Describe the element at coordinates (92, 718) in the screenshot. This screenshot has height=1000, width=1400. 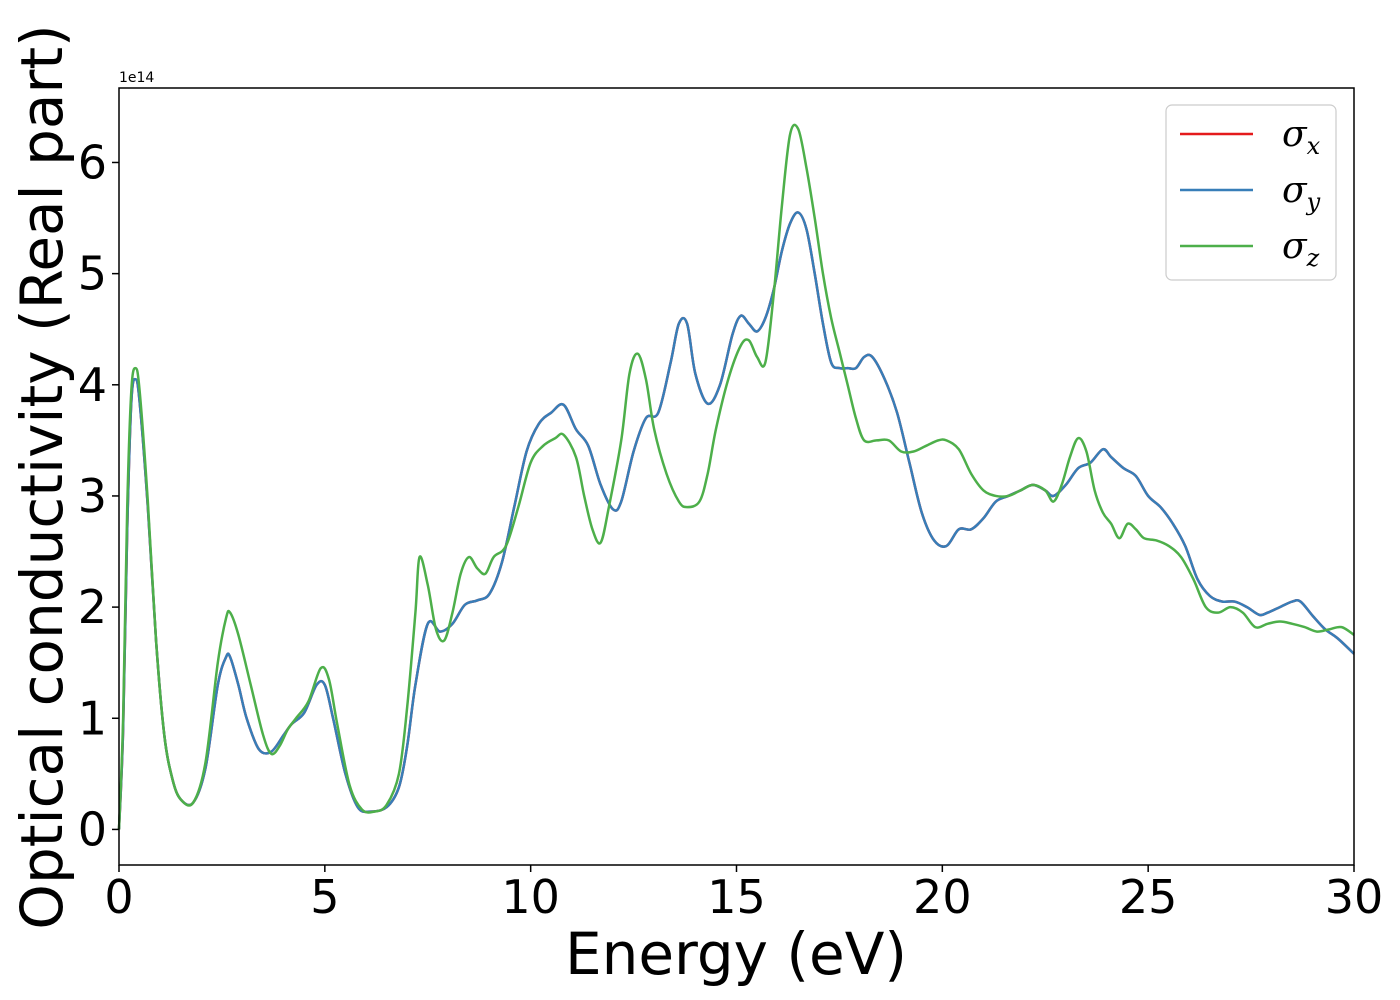
I see `y-tick-label: 1` at that location.